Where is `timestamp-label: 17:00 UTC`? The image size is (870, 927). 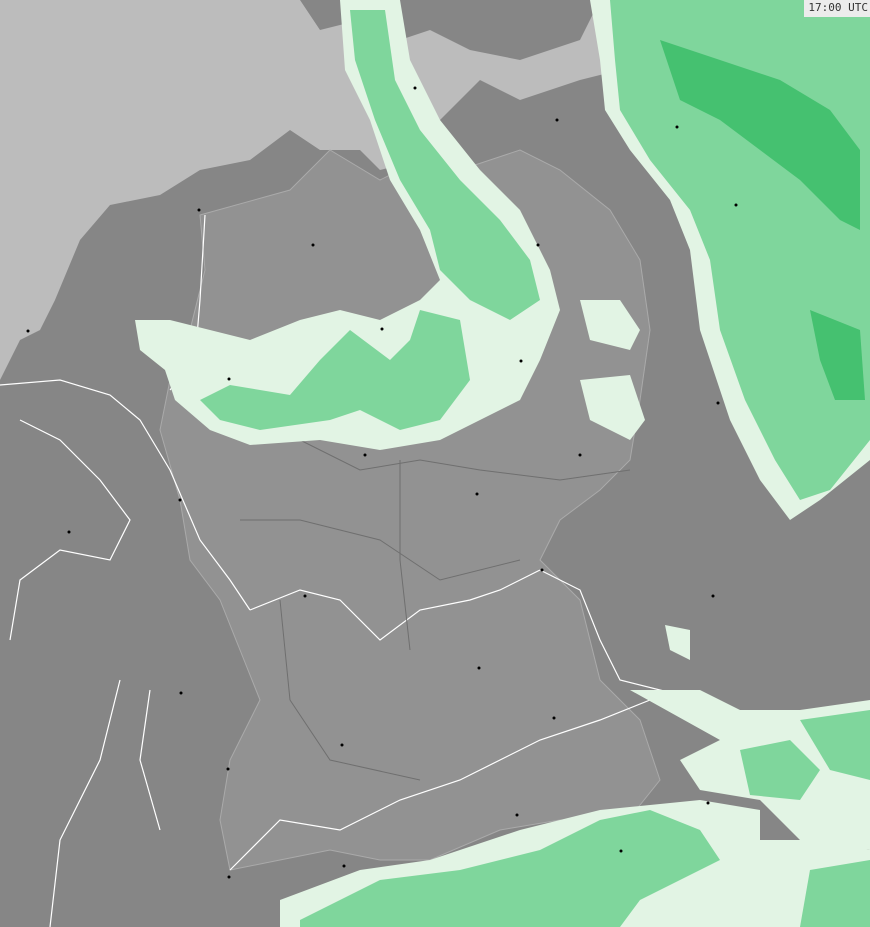
timestamp-label: 17:00 UTC is located at coordinates (837, 8).